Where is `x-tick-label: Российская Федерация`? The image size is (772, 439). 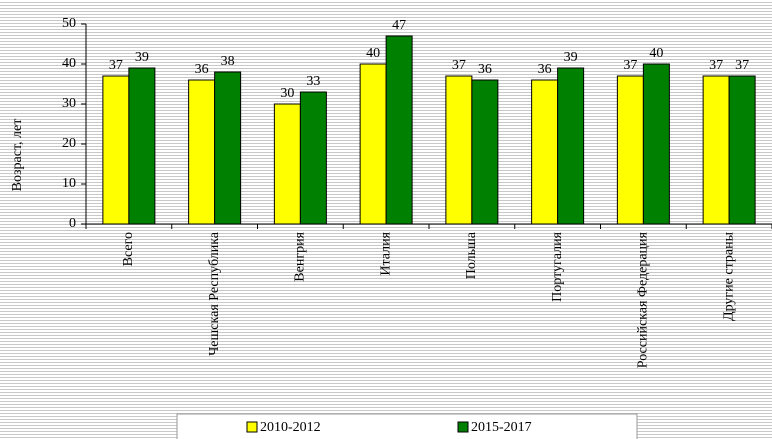
x-tick-label: Российская Федерация is located at coordinates (643, 299).